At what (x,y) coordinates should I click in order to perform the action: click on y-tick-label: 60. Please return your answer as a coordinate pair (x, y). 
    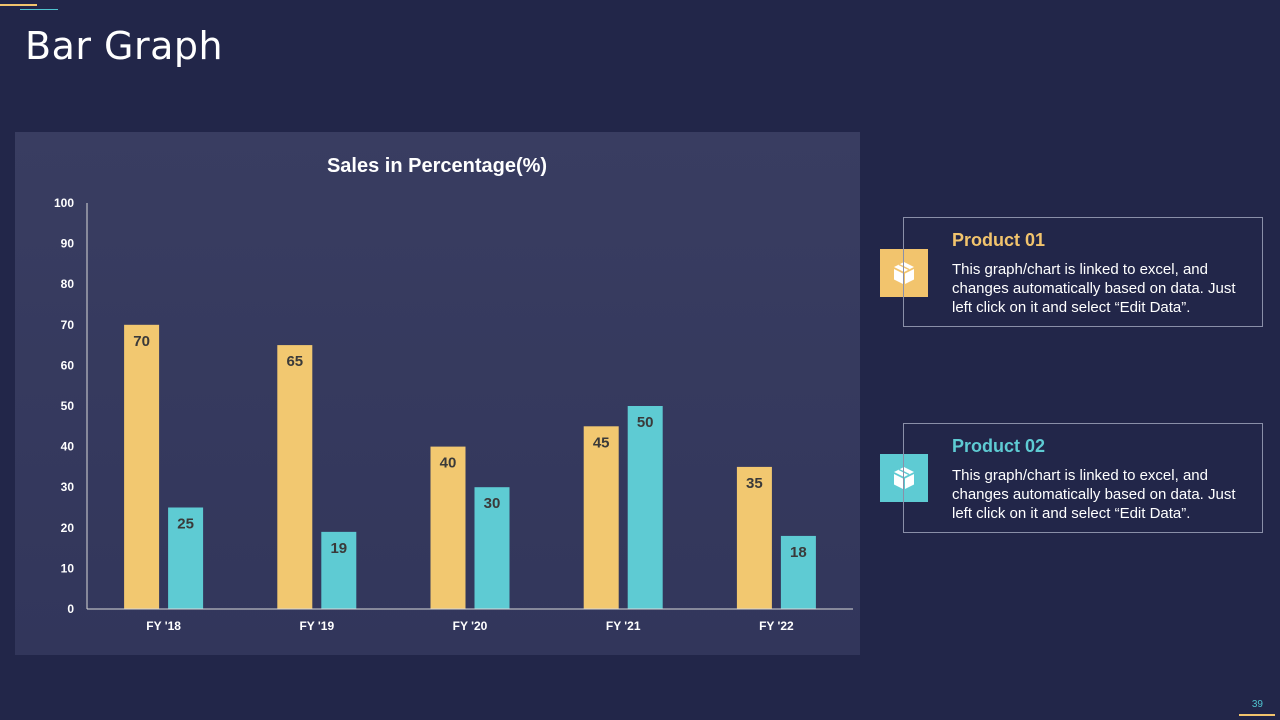
    Looking at the image, I should click on (68, 365).